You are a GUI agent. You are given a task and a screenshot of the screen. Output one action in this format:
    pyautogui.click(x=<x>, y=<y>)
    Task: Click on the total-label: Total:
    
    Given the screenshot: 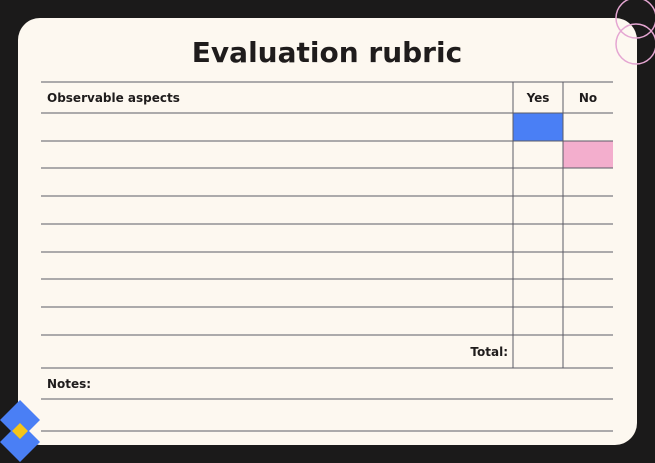 What is the action you would take?
    pyautogui.click(x=489, y=352)
    